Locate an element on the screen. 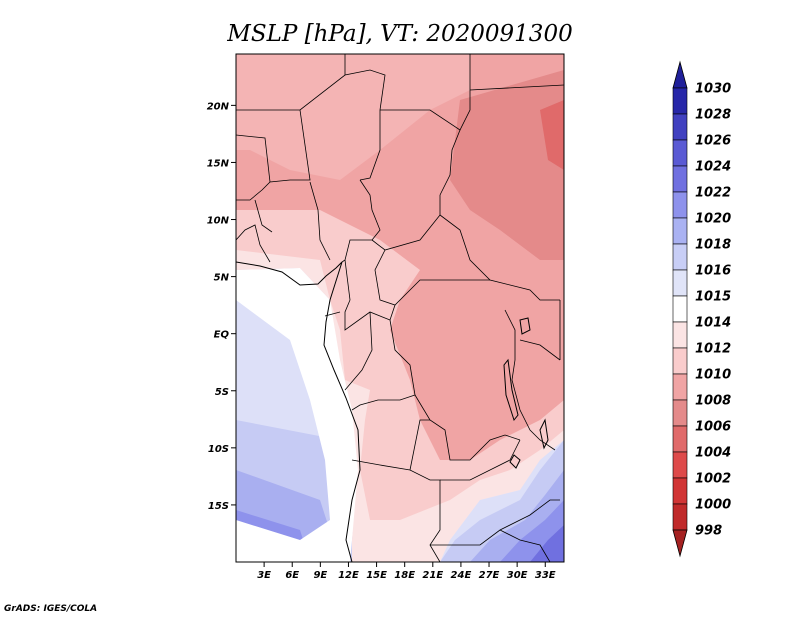  colorbar-label: 1026 is located at coordinates (713, 141).